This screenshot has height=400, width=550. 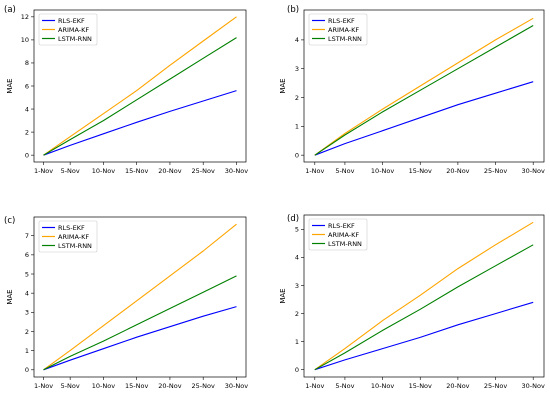 What do you see at coordinates (27, 236) in the screenshot?
I see `y-tick-label: 7` at bounding box center [27, 236].